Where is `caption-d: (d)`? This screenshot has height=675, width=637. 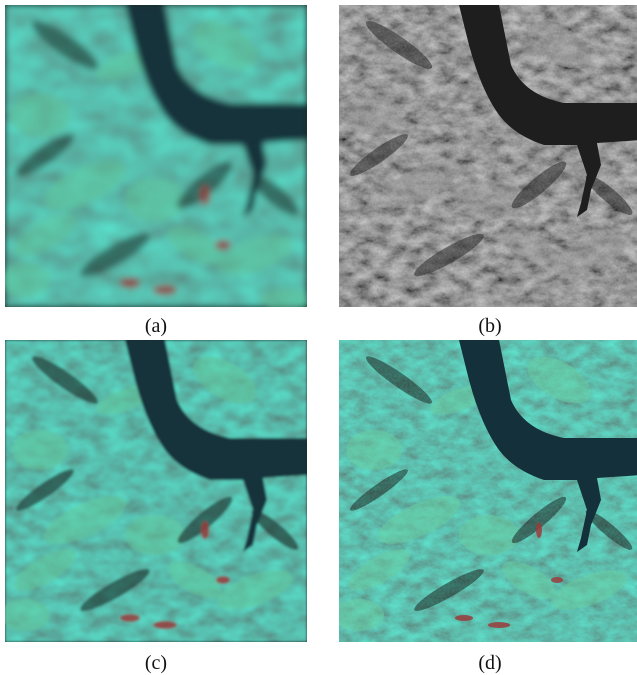 caption-d: (d) is located at coordinates (490, 663).